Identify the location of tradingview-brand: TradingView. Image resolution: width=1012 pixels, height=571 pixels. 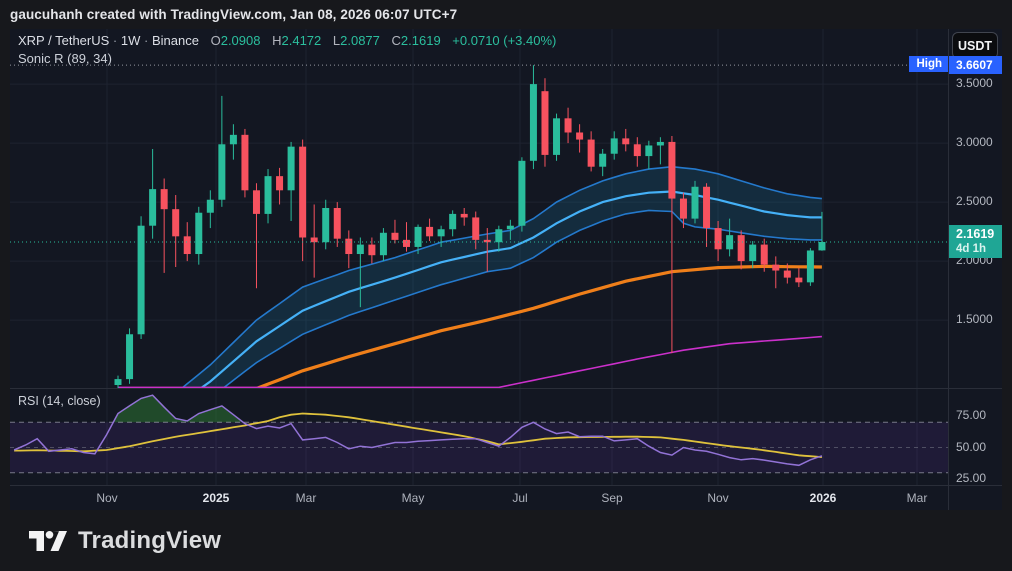
(124, 541).